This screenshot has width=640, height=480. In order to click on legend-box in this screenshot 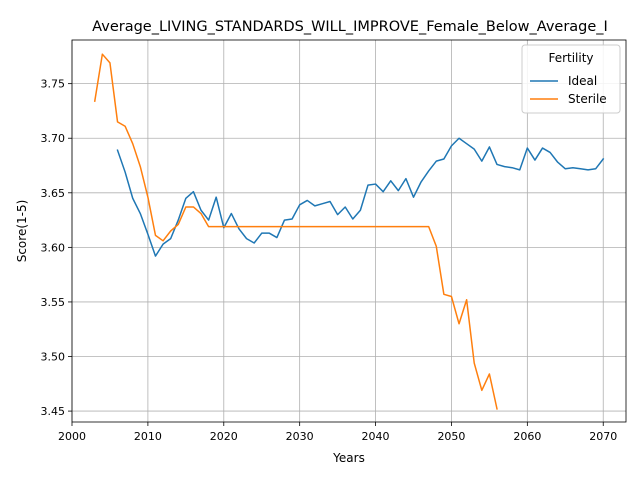, I will do `click(571, 79)`.